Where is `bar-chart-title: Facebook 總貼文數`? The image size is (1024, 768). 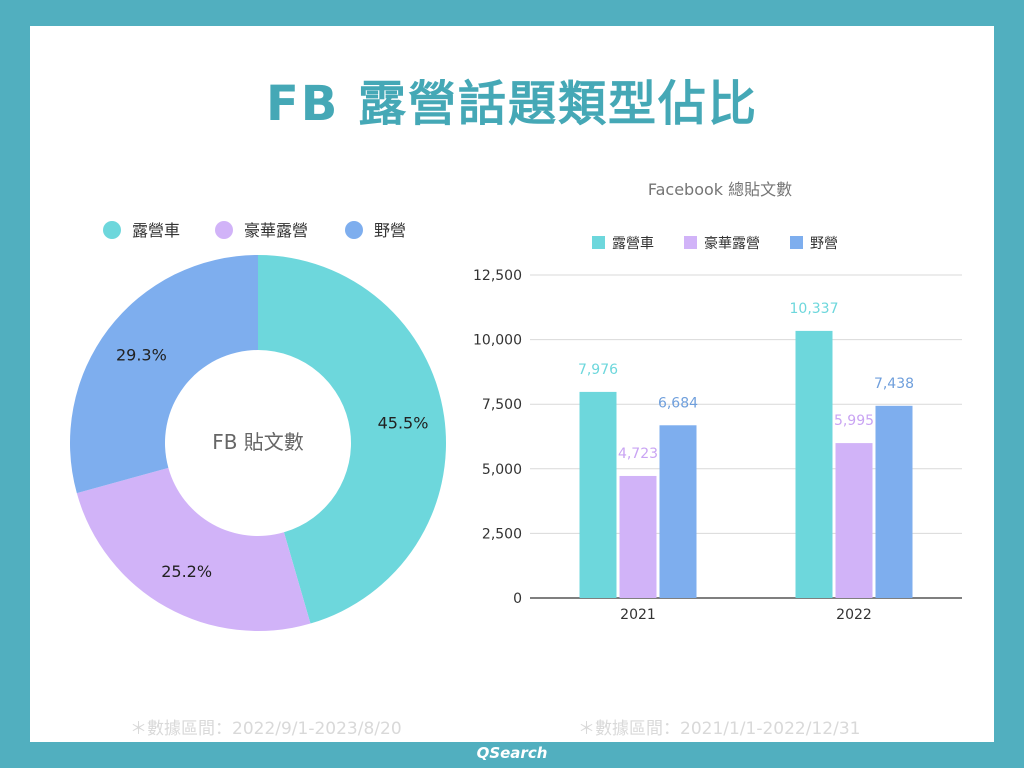 bar-chart-title: Facebook 總貼文數 is located at coordinates (720, 189).